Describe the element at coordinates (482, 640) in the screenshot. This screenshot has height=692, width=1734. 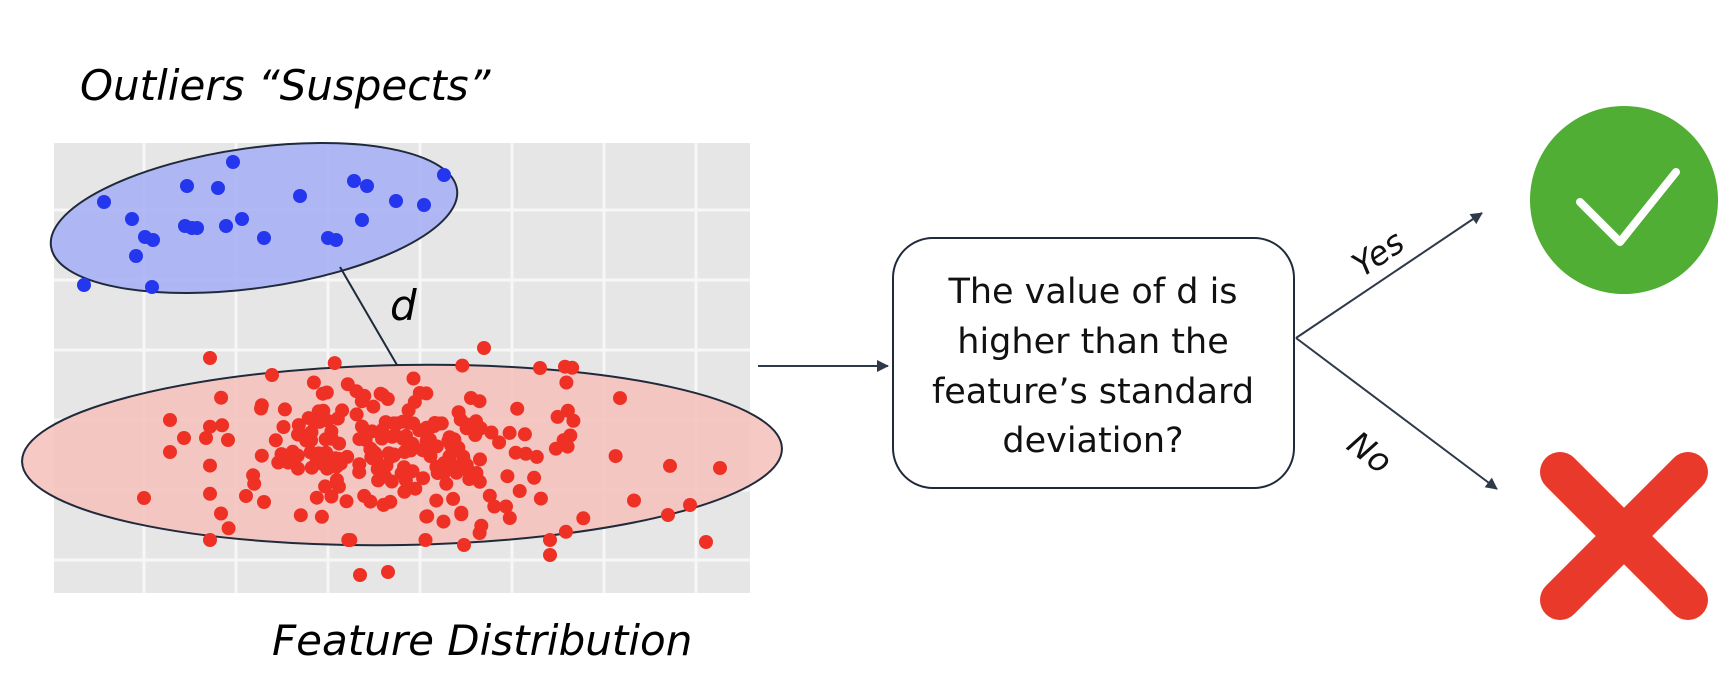
I see `feature-distribution-title: Feature Distribution` at that location.